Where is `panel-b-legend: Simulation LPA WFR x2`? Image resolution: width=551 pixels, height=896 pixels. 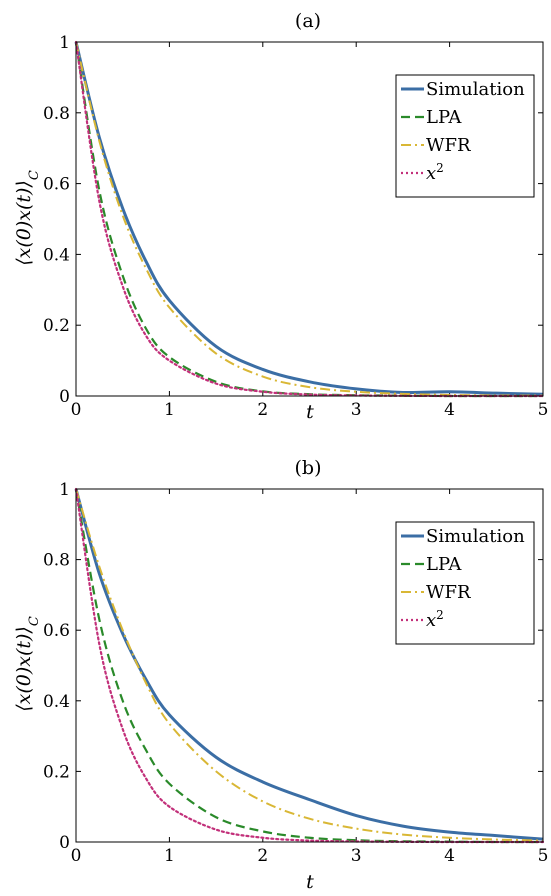 panel-b-legend: Simulation LPA WFR x2 is located at coordinates (465, 583).